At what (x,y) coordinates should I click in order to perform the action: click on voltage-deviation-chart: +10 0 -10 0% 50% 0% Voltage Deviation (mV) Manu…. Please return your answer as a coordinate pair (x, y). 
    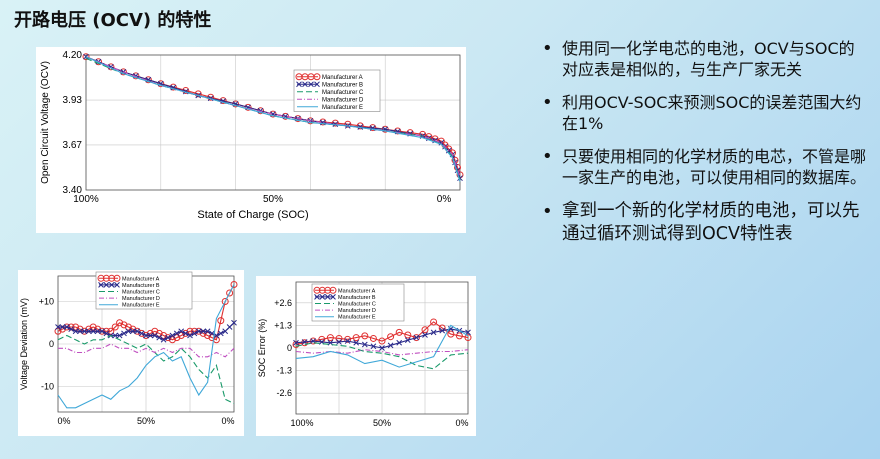
    Looking at the image, I should click on (131, 353).